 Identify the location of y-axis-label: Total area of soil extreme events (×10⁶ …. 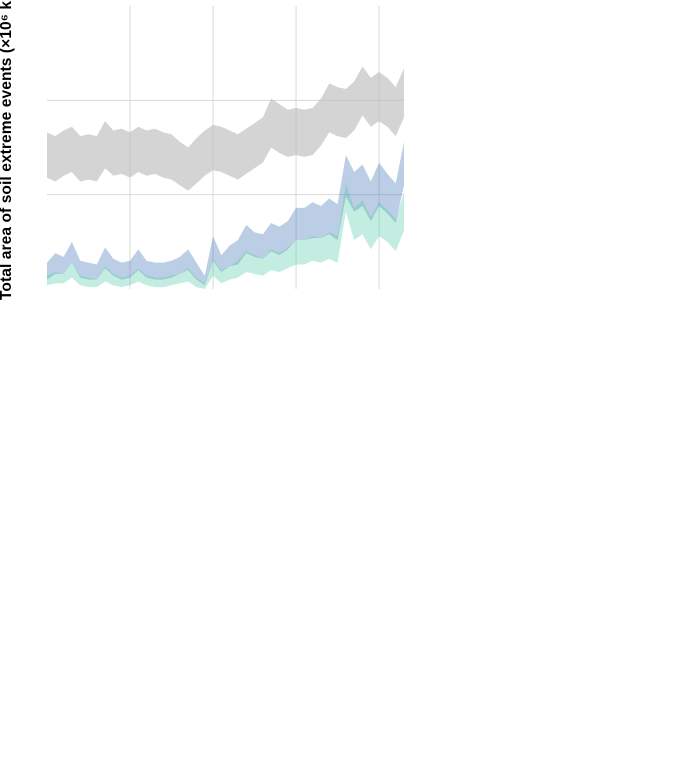
(7, 150).